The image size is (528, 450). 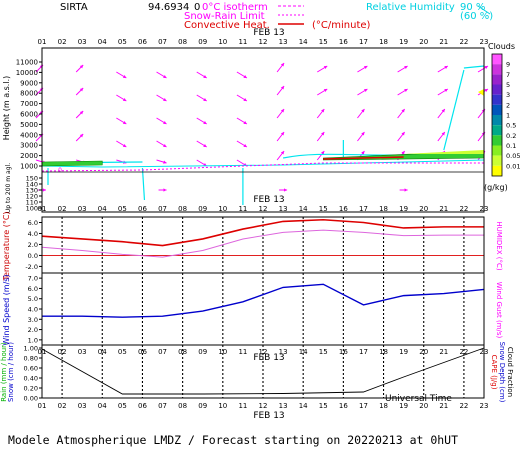 I want to click on hour-bottom-label: 13, so click(x=283, y=406).